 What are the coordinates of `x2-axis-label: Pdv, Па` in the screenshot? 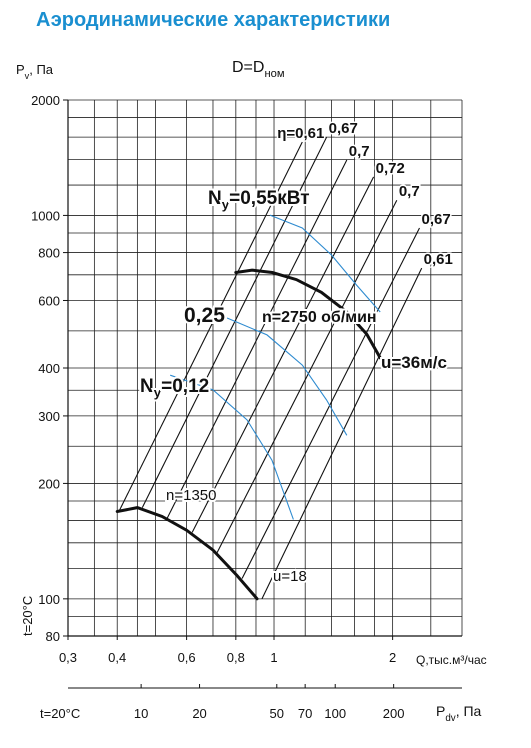 It's located at (459, 713).